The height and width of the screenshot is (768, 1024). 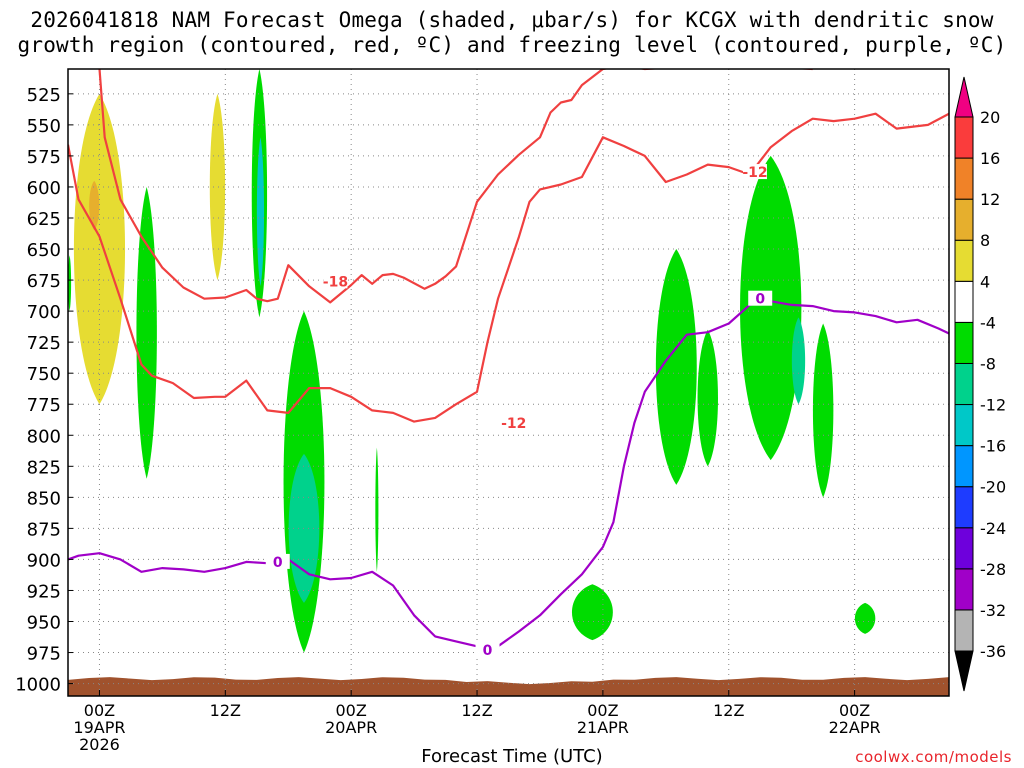 I want to click on colorbar-label: 8, so click(x=985, y=240).